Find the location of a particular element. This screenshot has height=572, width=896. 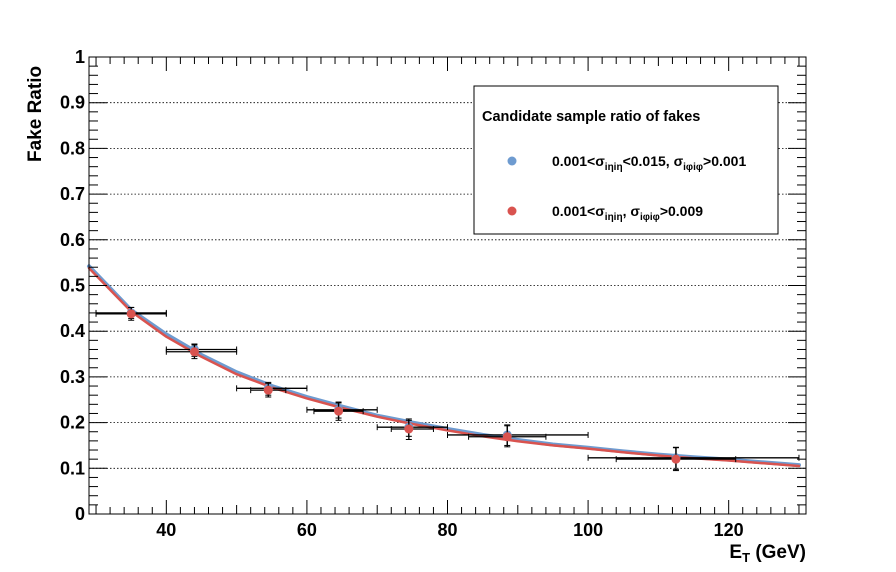

x-axis-title: ET (GeV) is located at coordinates (767, 553).